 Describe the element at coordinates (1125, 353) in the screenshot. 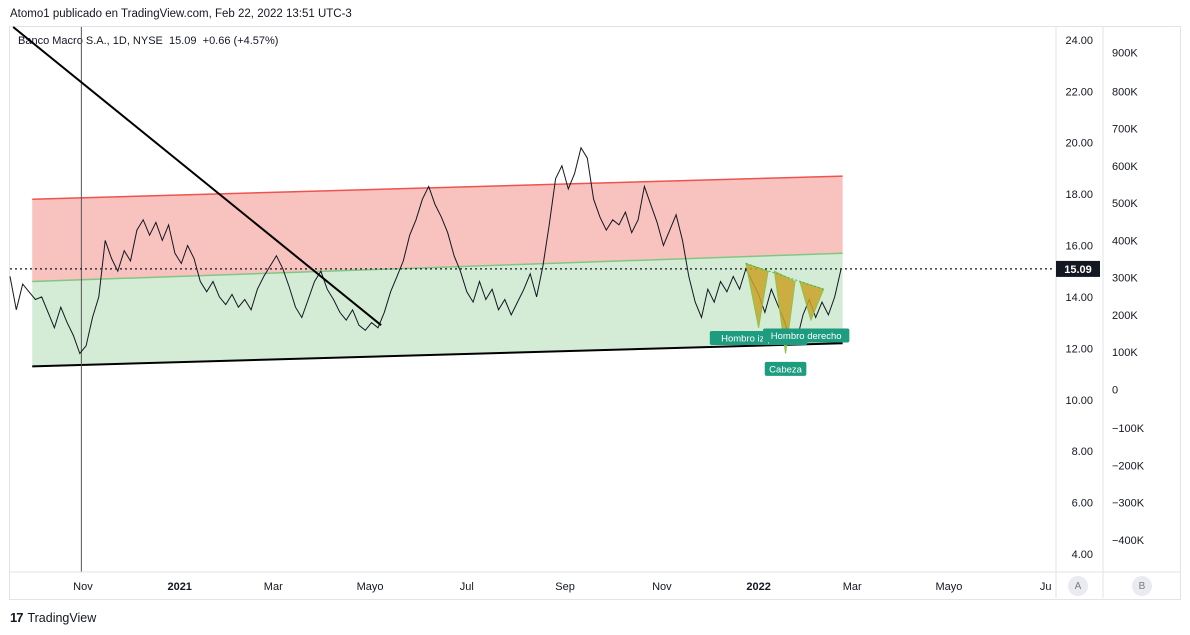

I see `volume-tick-label: 100K` at that location.